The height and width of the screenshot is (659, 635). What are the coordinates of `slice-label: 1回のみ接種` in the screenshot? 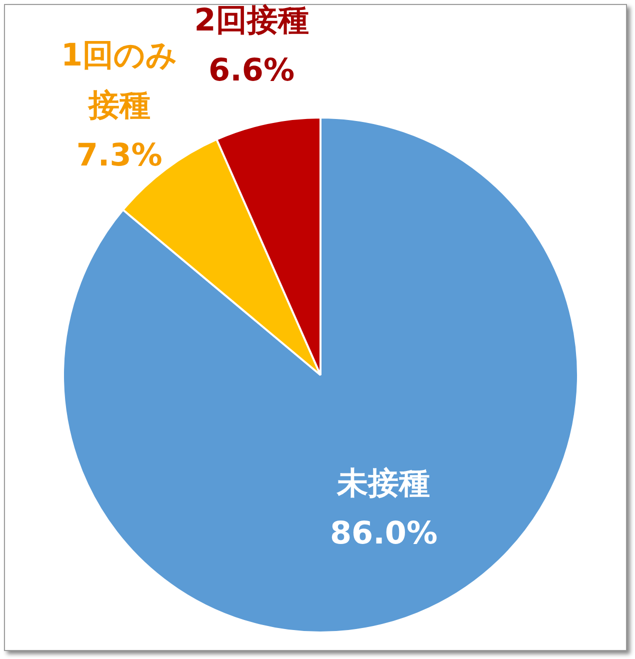 It's located at (119, 80).